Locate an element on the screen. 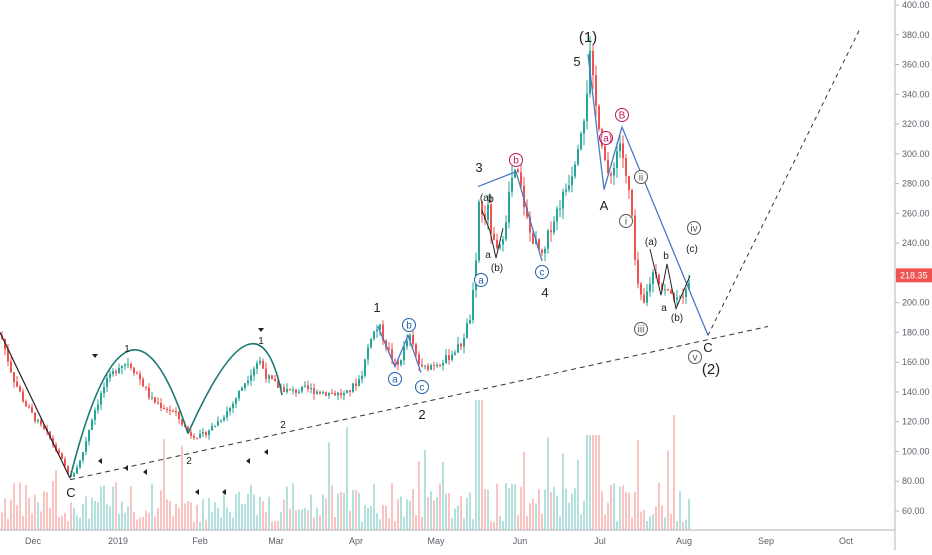 This screenshot has height=555, width=932. y-tick-label-1: 80.00 is located at coordinates (913, 481).